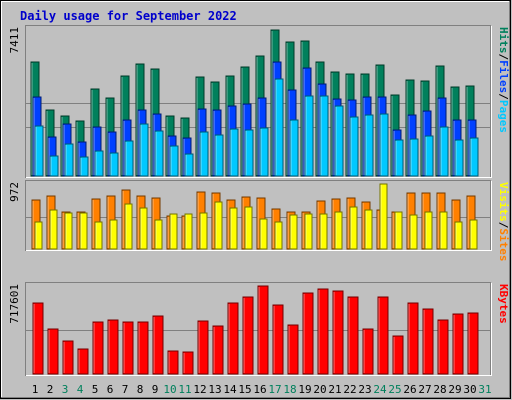  What do you see at coordinates (503, 202) in the screenshot?
I see `legend-visits: Visits` at bounding box center [503, 202].